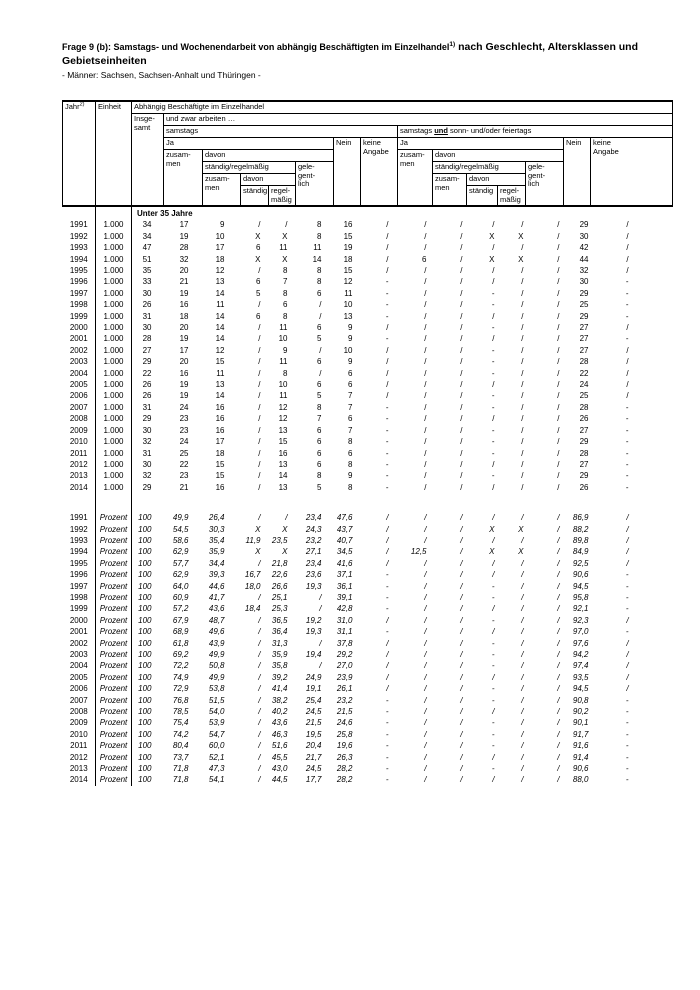  What do you see at coordinates (279, 563) in the screenshot?
I see `value-cell: 21,8` at bounding box center [279, 563].